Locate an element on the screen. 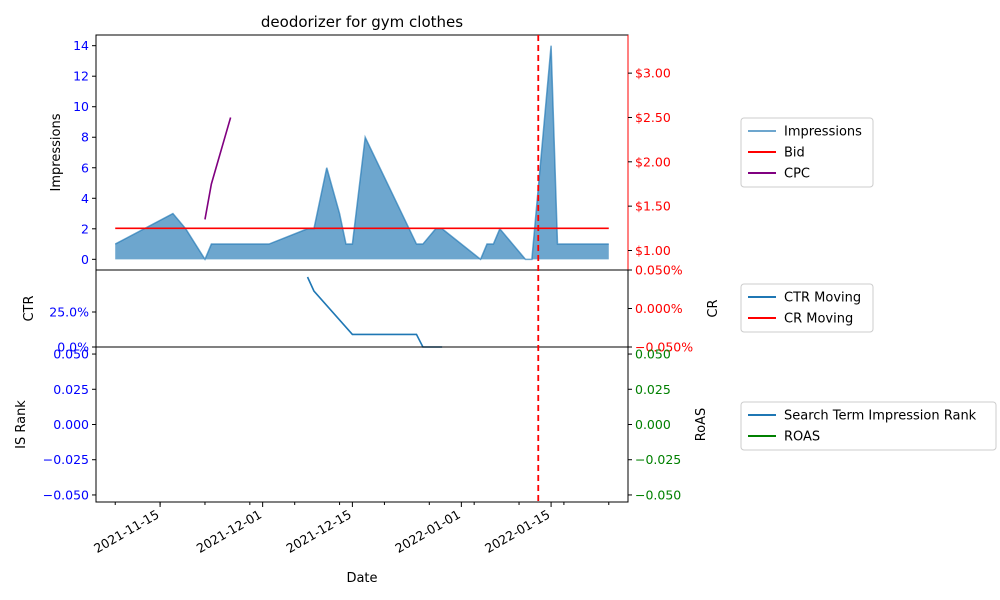 This screenshot has height=600, width=1000. legend-label: ROAS is located at coordinates (802, 437).